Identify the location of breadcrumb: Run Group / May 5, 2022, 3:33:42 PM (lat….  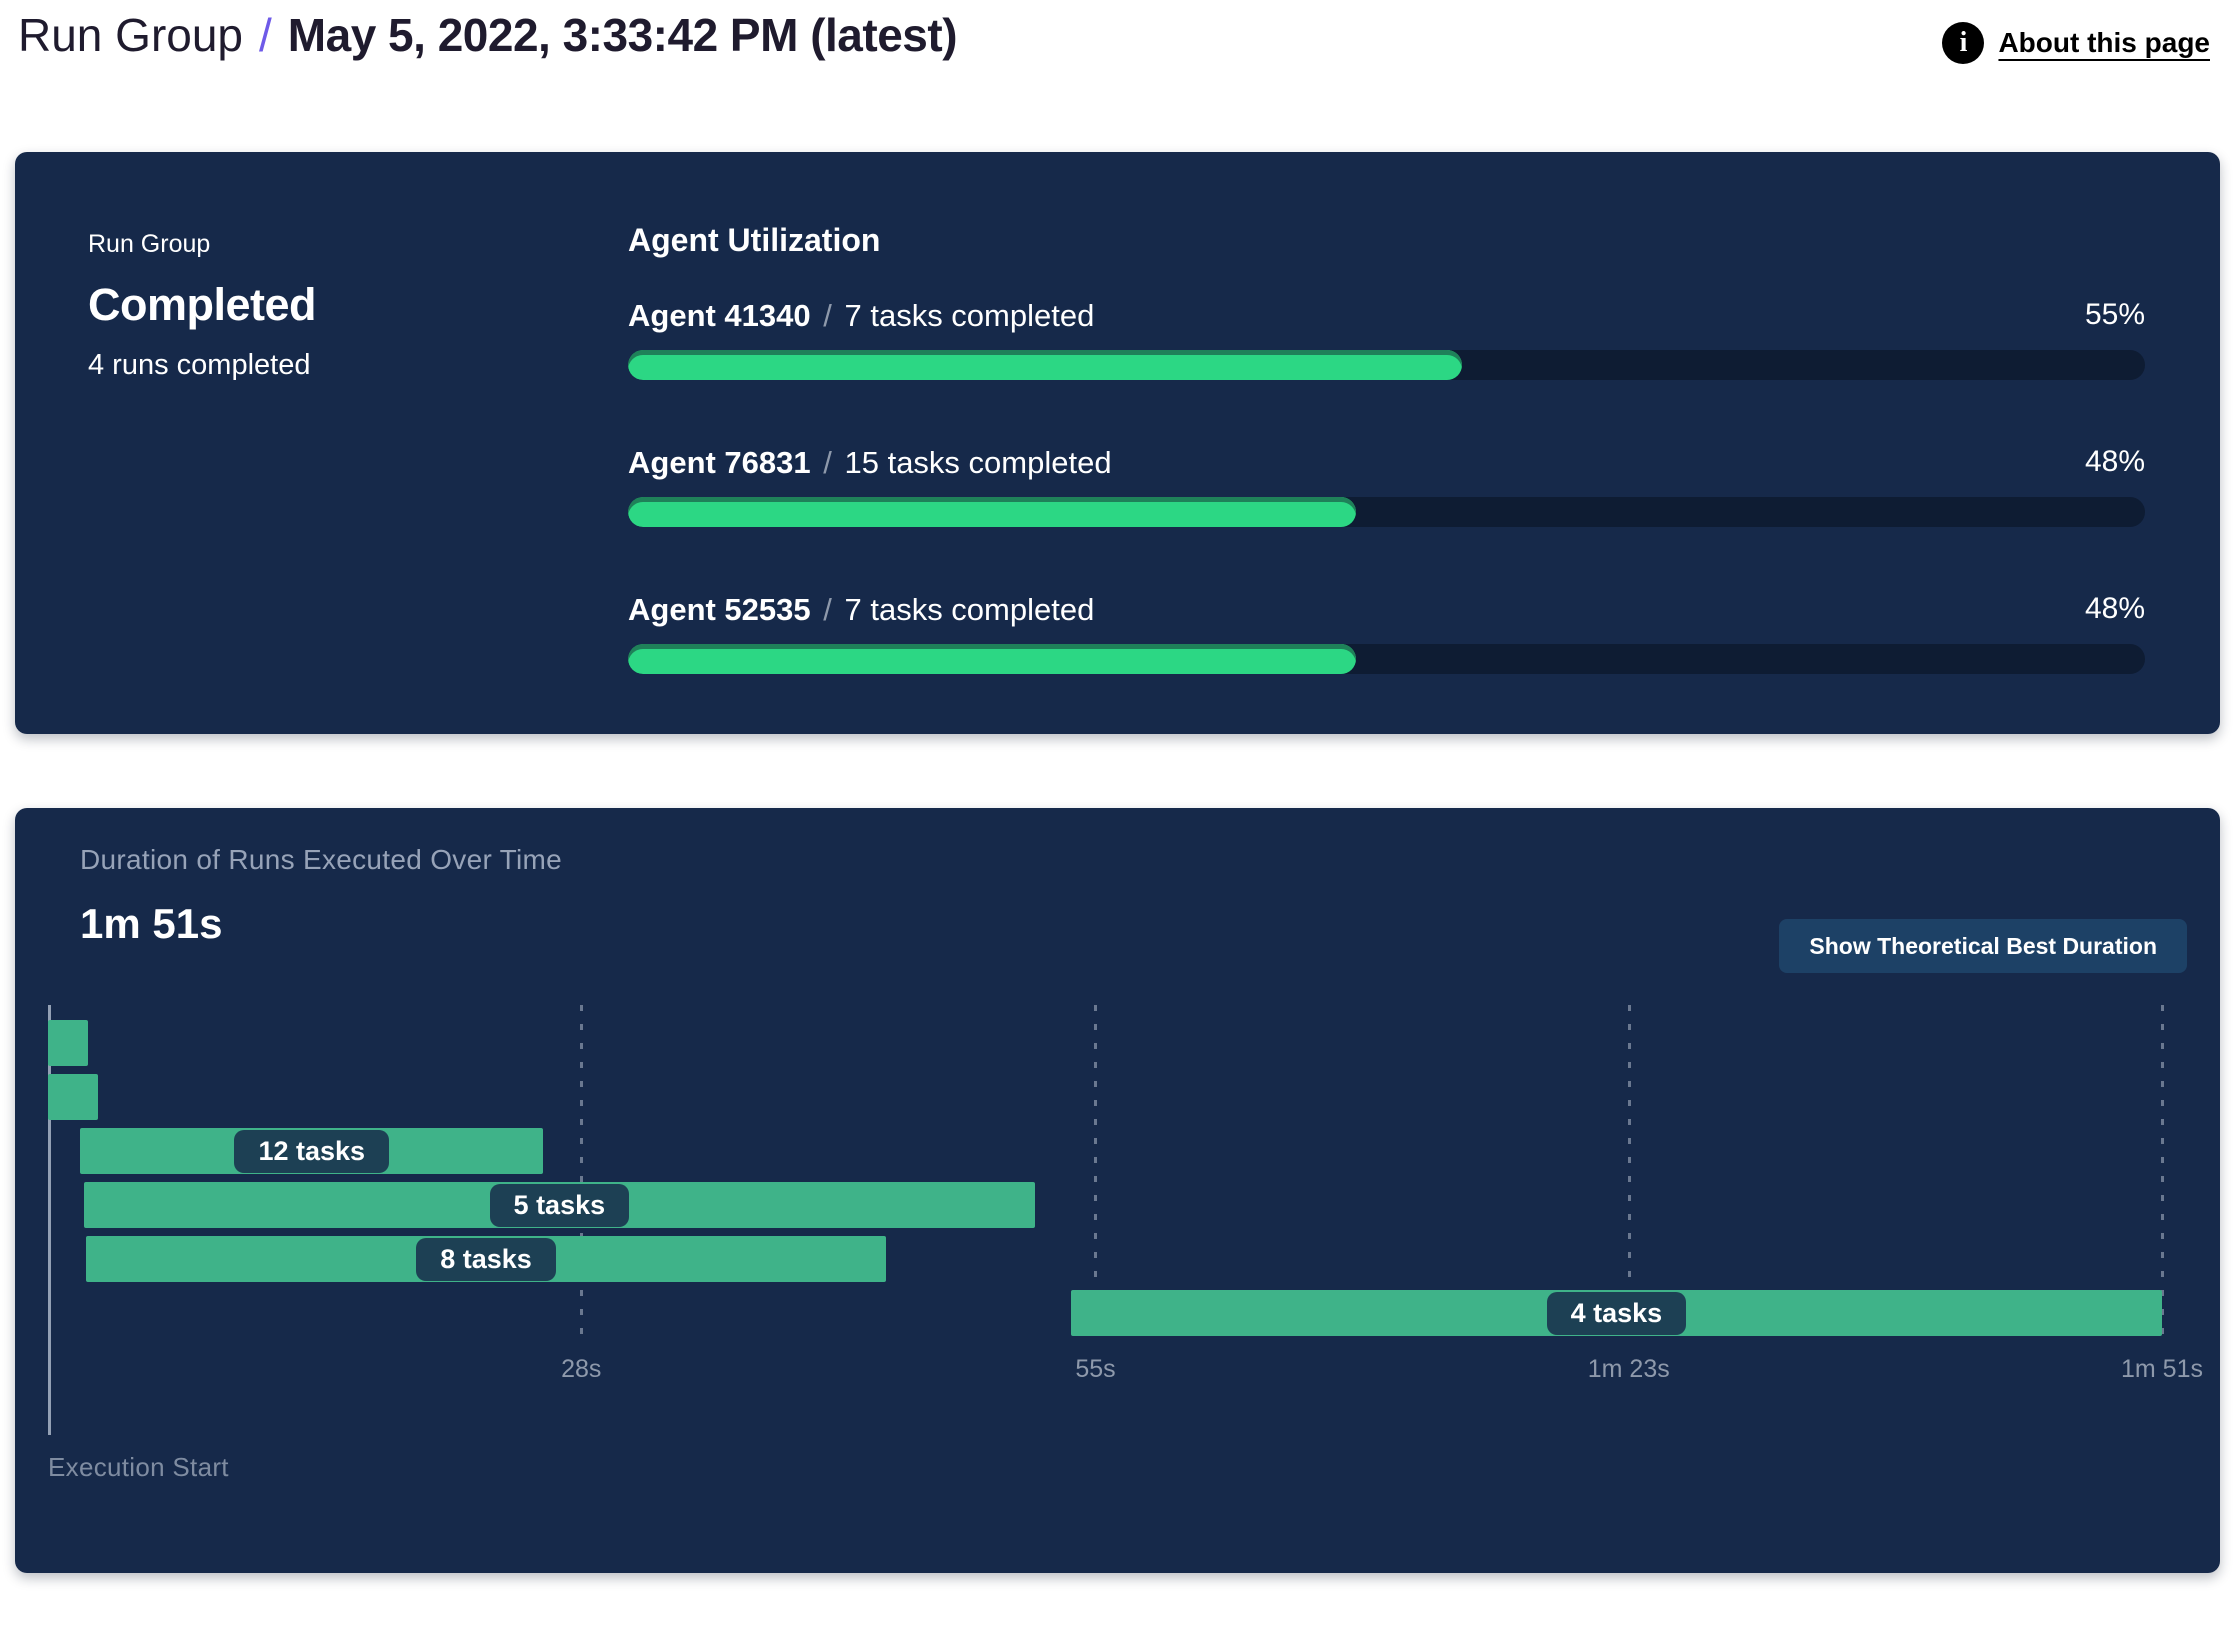
(488, 35).